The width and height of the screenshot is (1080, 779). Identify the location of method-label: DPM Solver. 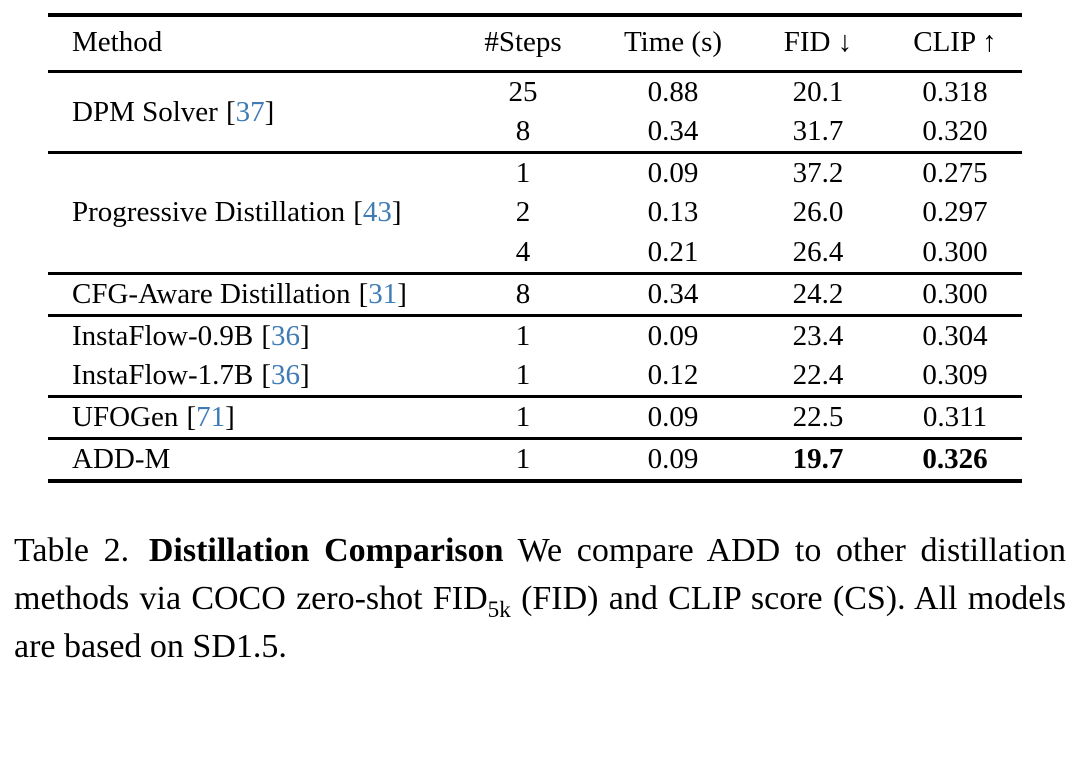
(145, 111).